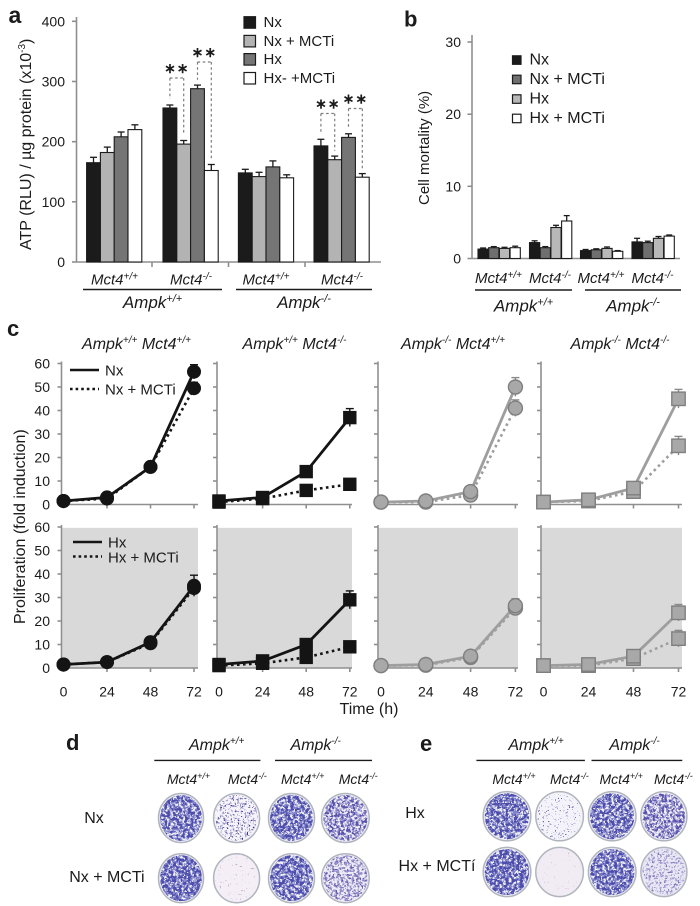 The width and height of the screenshot is (700, 906). Describe the element at coordinates (136, 344) in the screenshot. I see `svg-text: Ampk+/+ Mct4+/+` at that location.